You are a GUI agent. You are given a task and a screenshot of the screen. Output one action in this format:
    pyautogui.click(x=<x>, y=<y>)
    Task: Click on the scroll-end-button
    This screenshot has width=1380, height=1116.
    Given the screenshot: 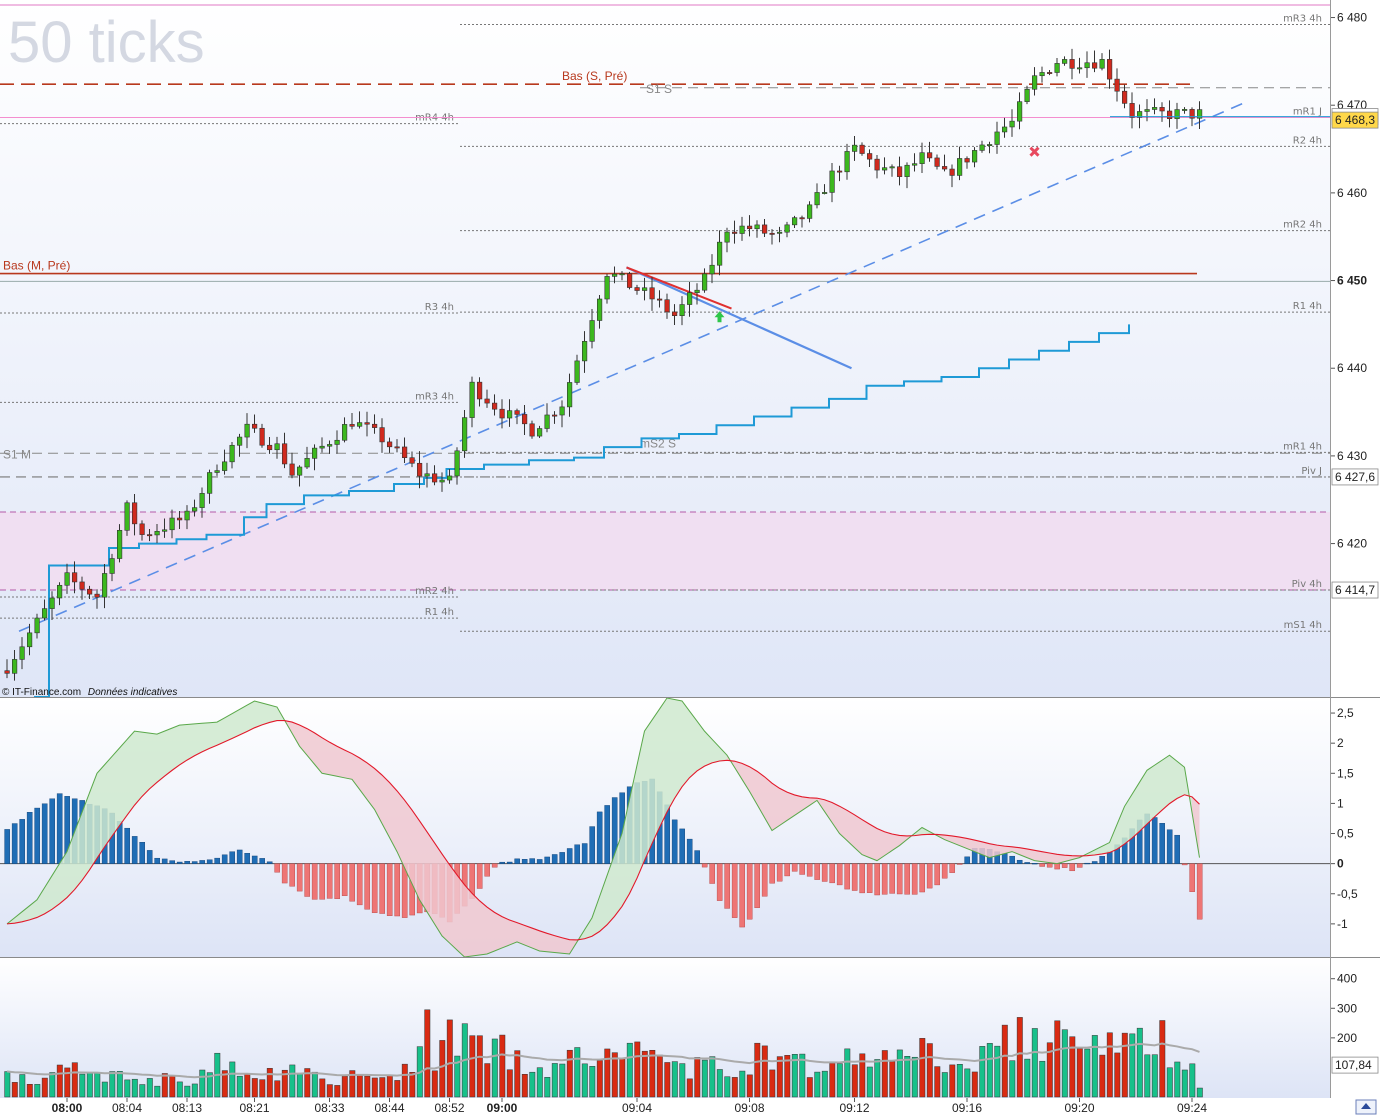 What is the action you would take?
    pyautogui.click(x=1366, y=1107)
    